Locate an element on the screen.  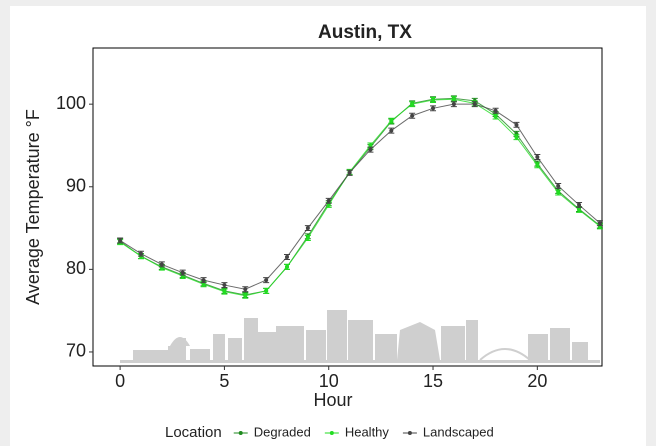
x-tick-label: 5 is located at coordinates (224, 381).